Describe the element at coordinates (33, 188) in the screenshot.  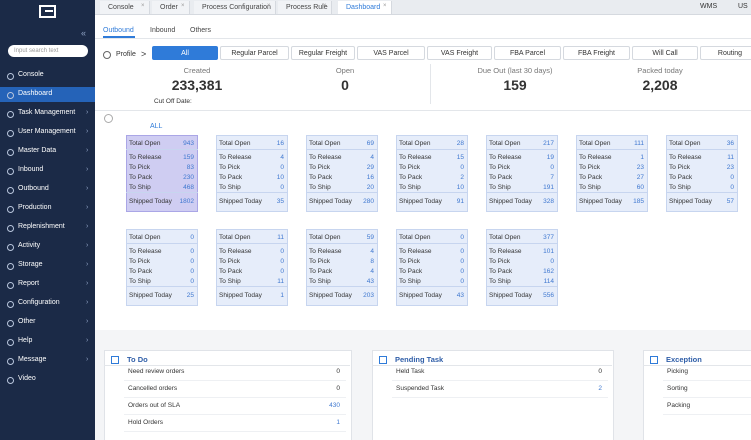
I see `menu-item: Outbound` at that location.